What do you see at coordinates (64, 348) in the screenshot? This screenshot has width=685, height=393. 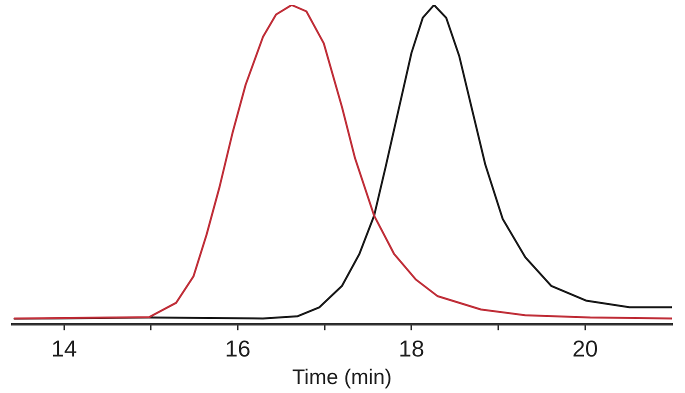 I see `x-tick-label: 14` at bounding box center [64, 348].